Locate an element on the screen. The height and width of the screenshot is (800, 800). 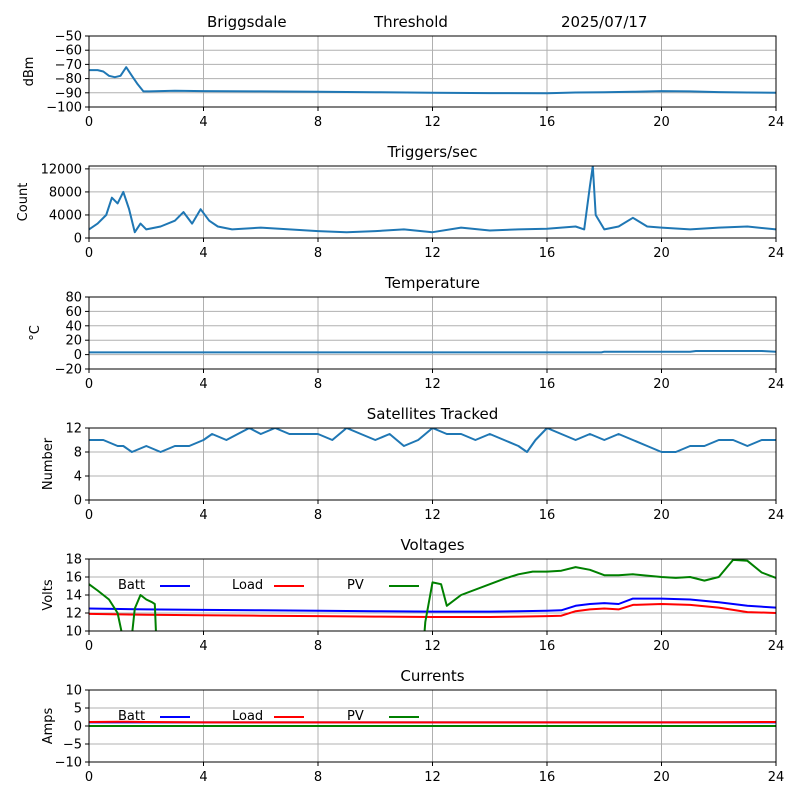
y-tick-label: −60 is located at coordinates (68, 51).